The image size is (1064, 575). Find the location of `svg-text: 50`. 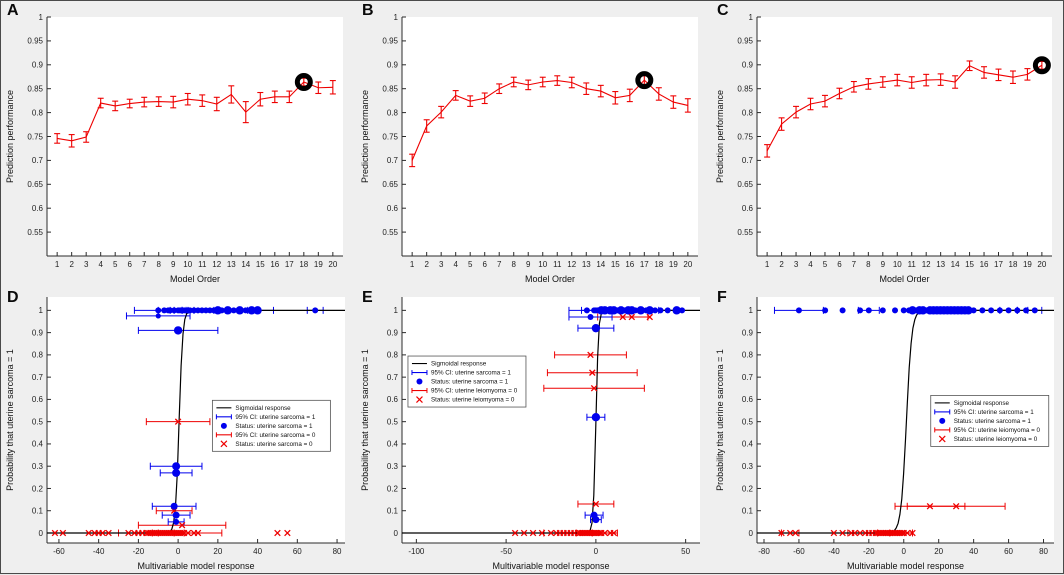

svg-text: 50 is located at coordinates (685, 551).